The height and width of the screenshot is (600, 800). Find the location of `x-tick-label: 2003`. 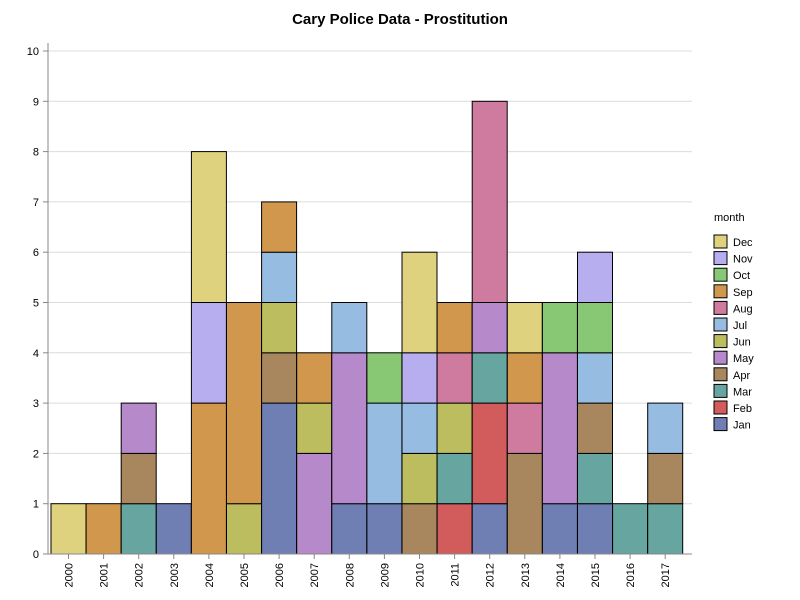

x-tick-label: 2003 is located at coordinates (175, 575).